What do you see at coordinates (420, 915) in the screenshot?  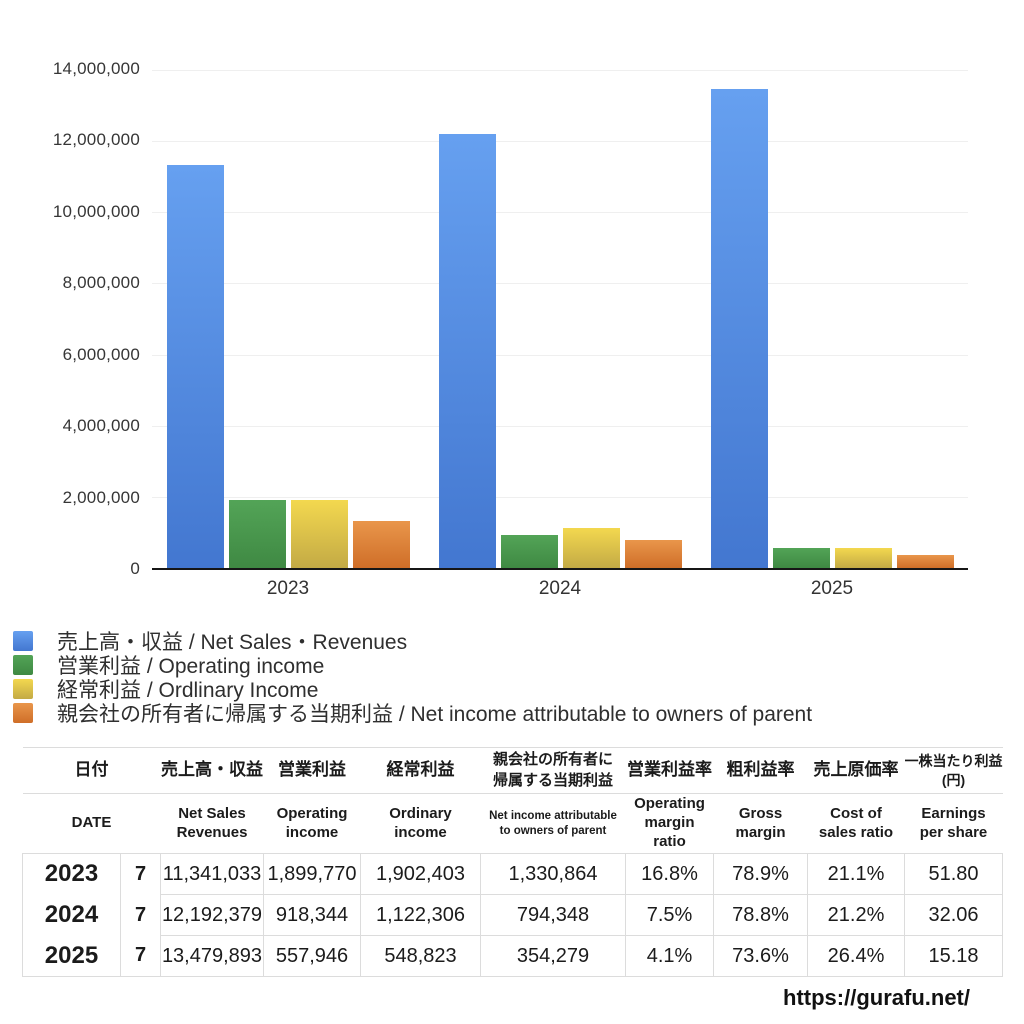 I see `cell-value: 1,122,306` at bounding box center [420, 915].